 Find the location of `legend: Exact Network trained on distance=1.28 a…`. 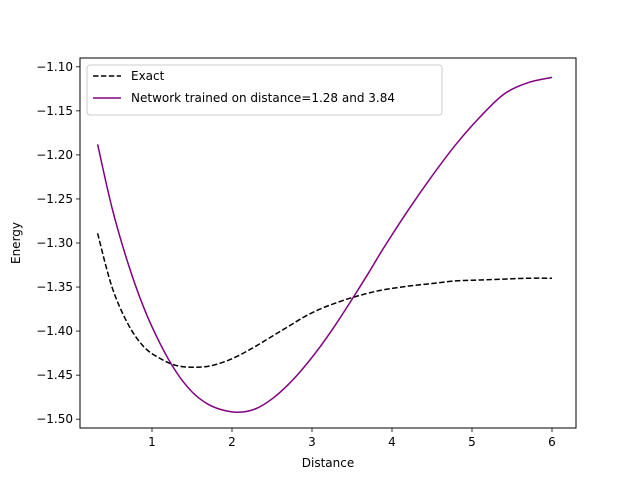

legend: Exact Network trained on distance=1.28 a… is located at coordinates (264, 90).